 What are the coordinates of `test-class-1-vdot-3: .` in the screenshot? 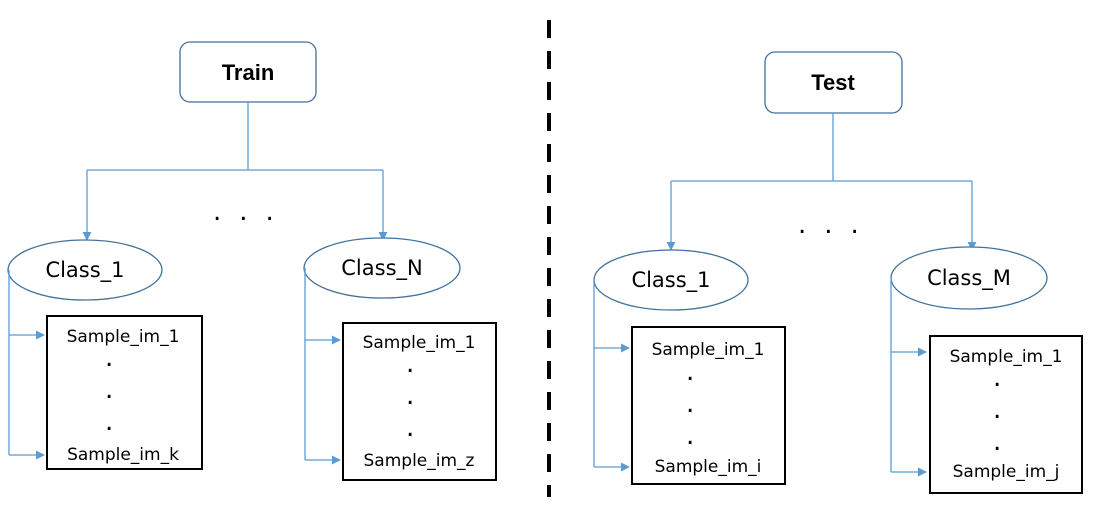 It's located at (690, 436).